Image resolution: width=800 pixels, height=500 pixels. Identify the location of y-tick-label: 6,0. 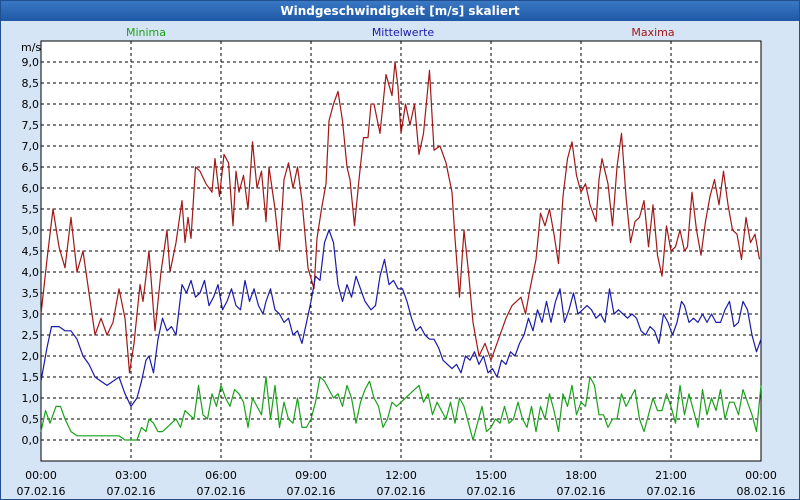
(31, 188).